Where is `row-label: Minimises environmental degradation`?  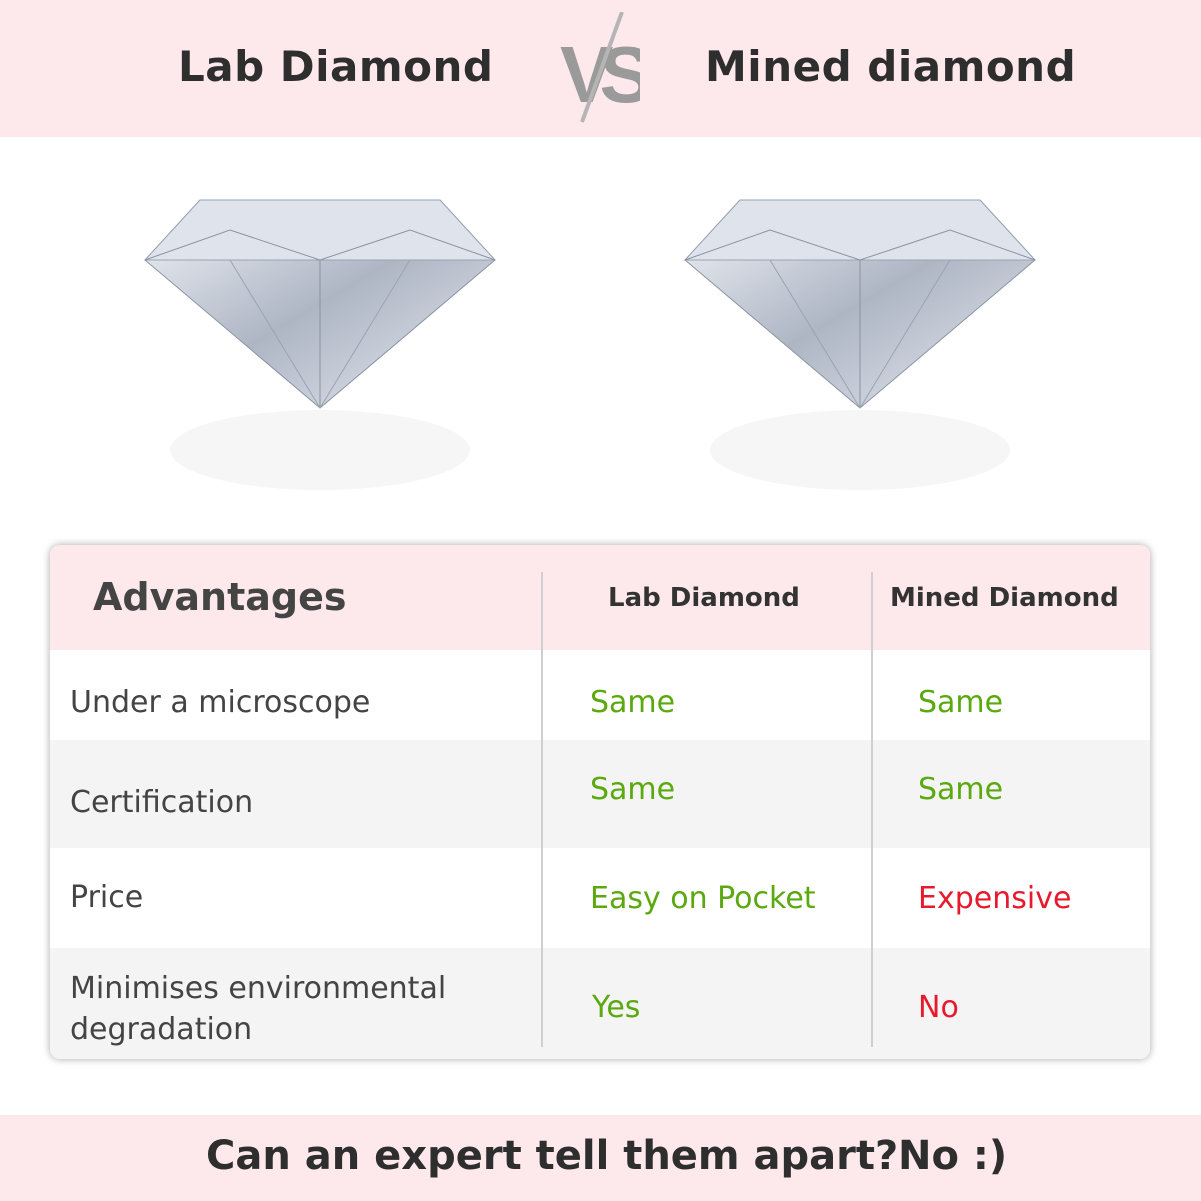
row-label: Minimises environmental degradation is located at coordinates (258, 1009).